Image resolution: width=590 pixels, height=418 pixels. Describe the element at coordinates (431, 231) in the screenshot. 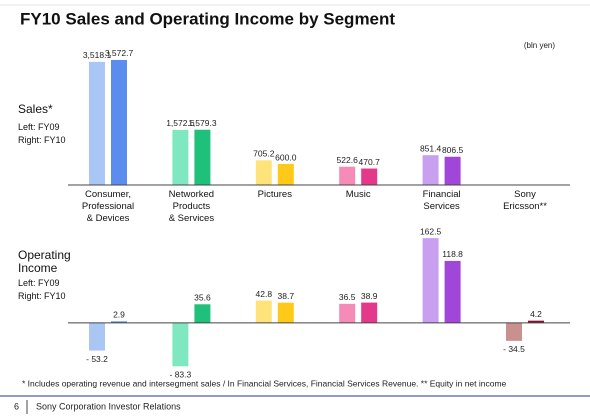

I see `value-label: 162.5` at that location.